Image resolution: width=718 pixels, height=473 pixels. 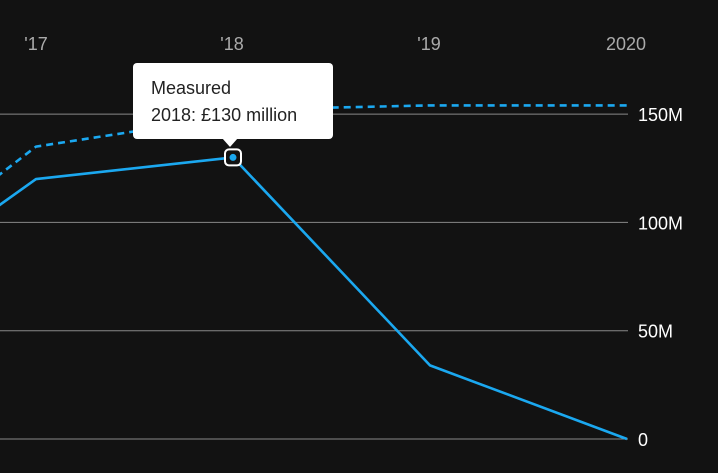 What do you see at coordinates (643, 440) in the screenshot?
I see `y-tick-label: 0` at bounding box center [643, 440].